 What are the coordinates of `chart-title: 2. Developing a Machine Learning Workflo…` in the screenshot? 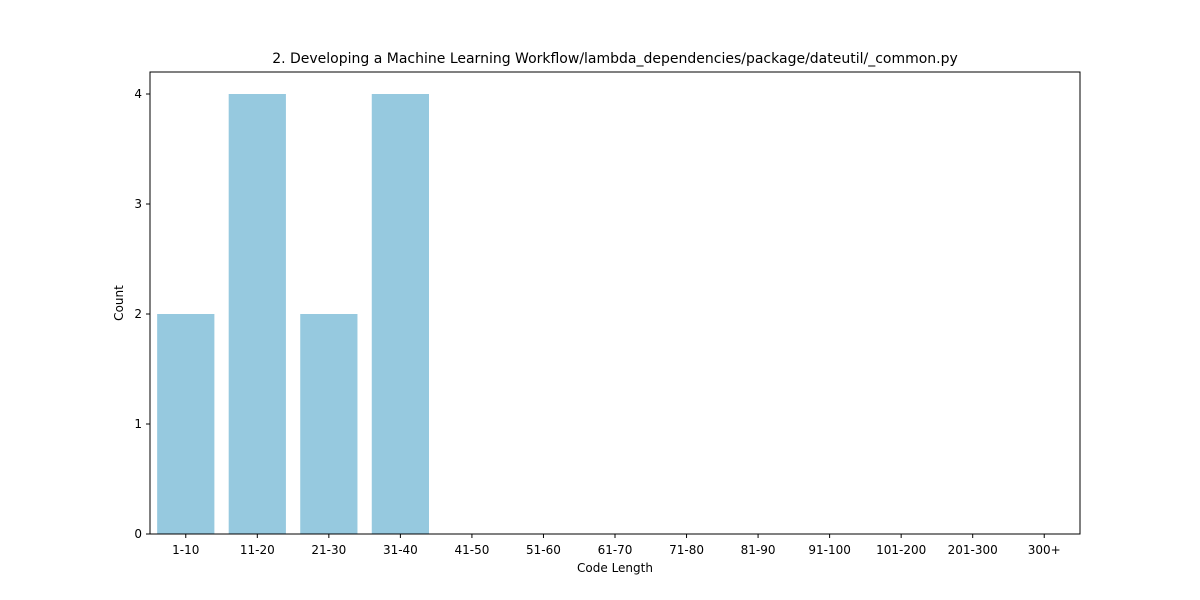 It's located at (615, 59).